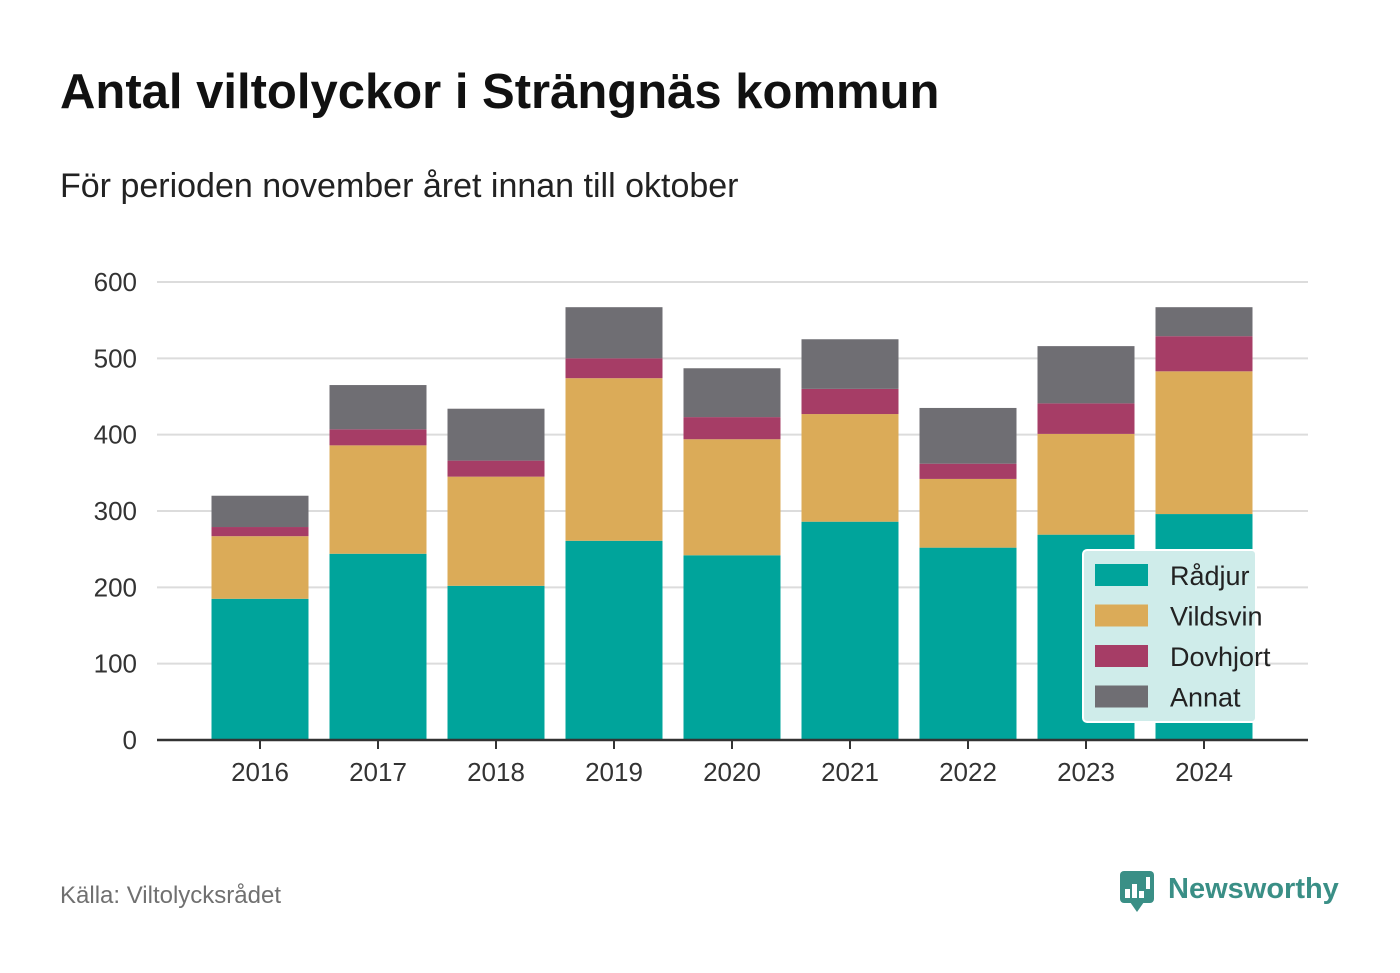  I want to click on bar-annat-2018, so click(496, 434).